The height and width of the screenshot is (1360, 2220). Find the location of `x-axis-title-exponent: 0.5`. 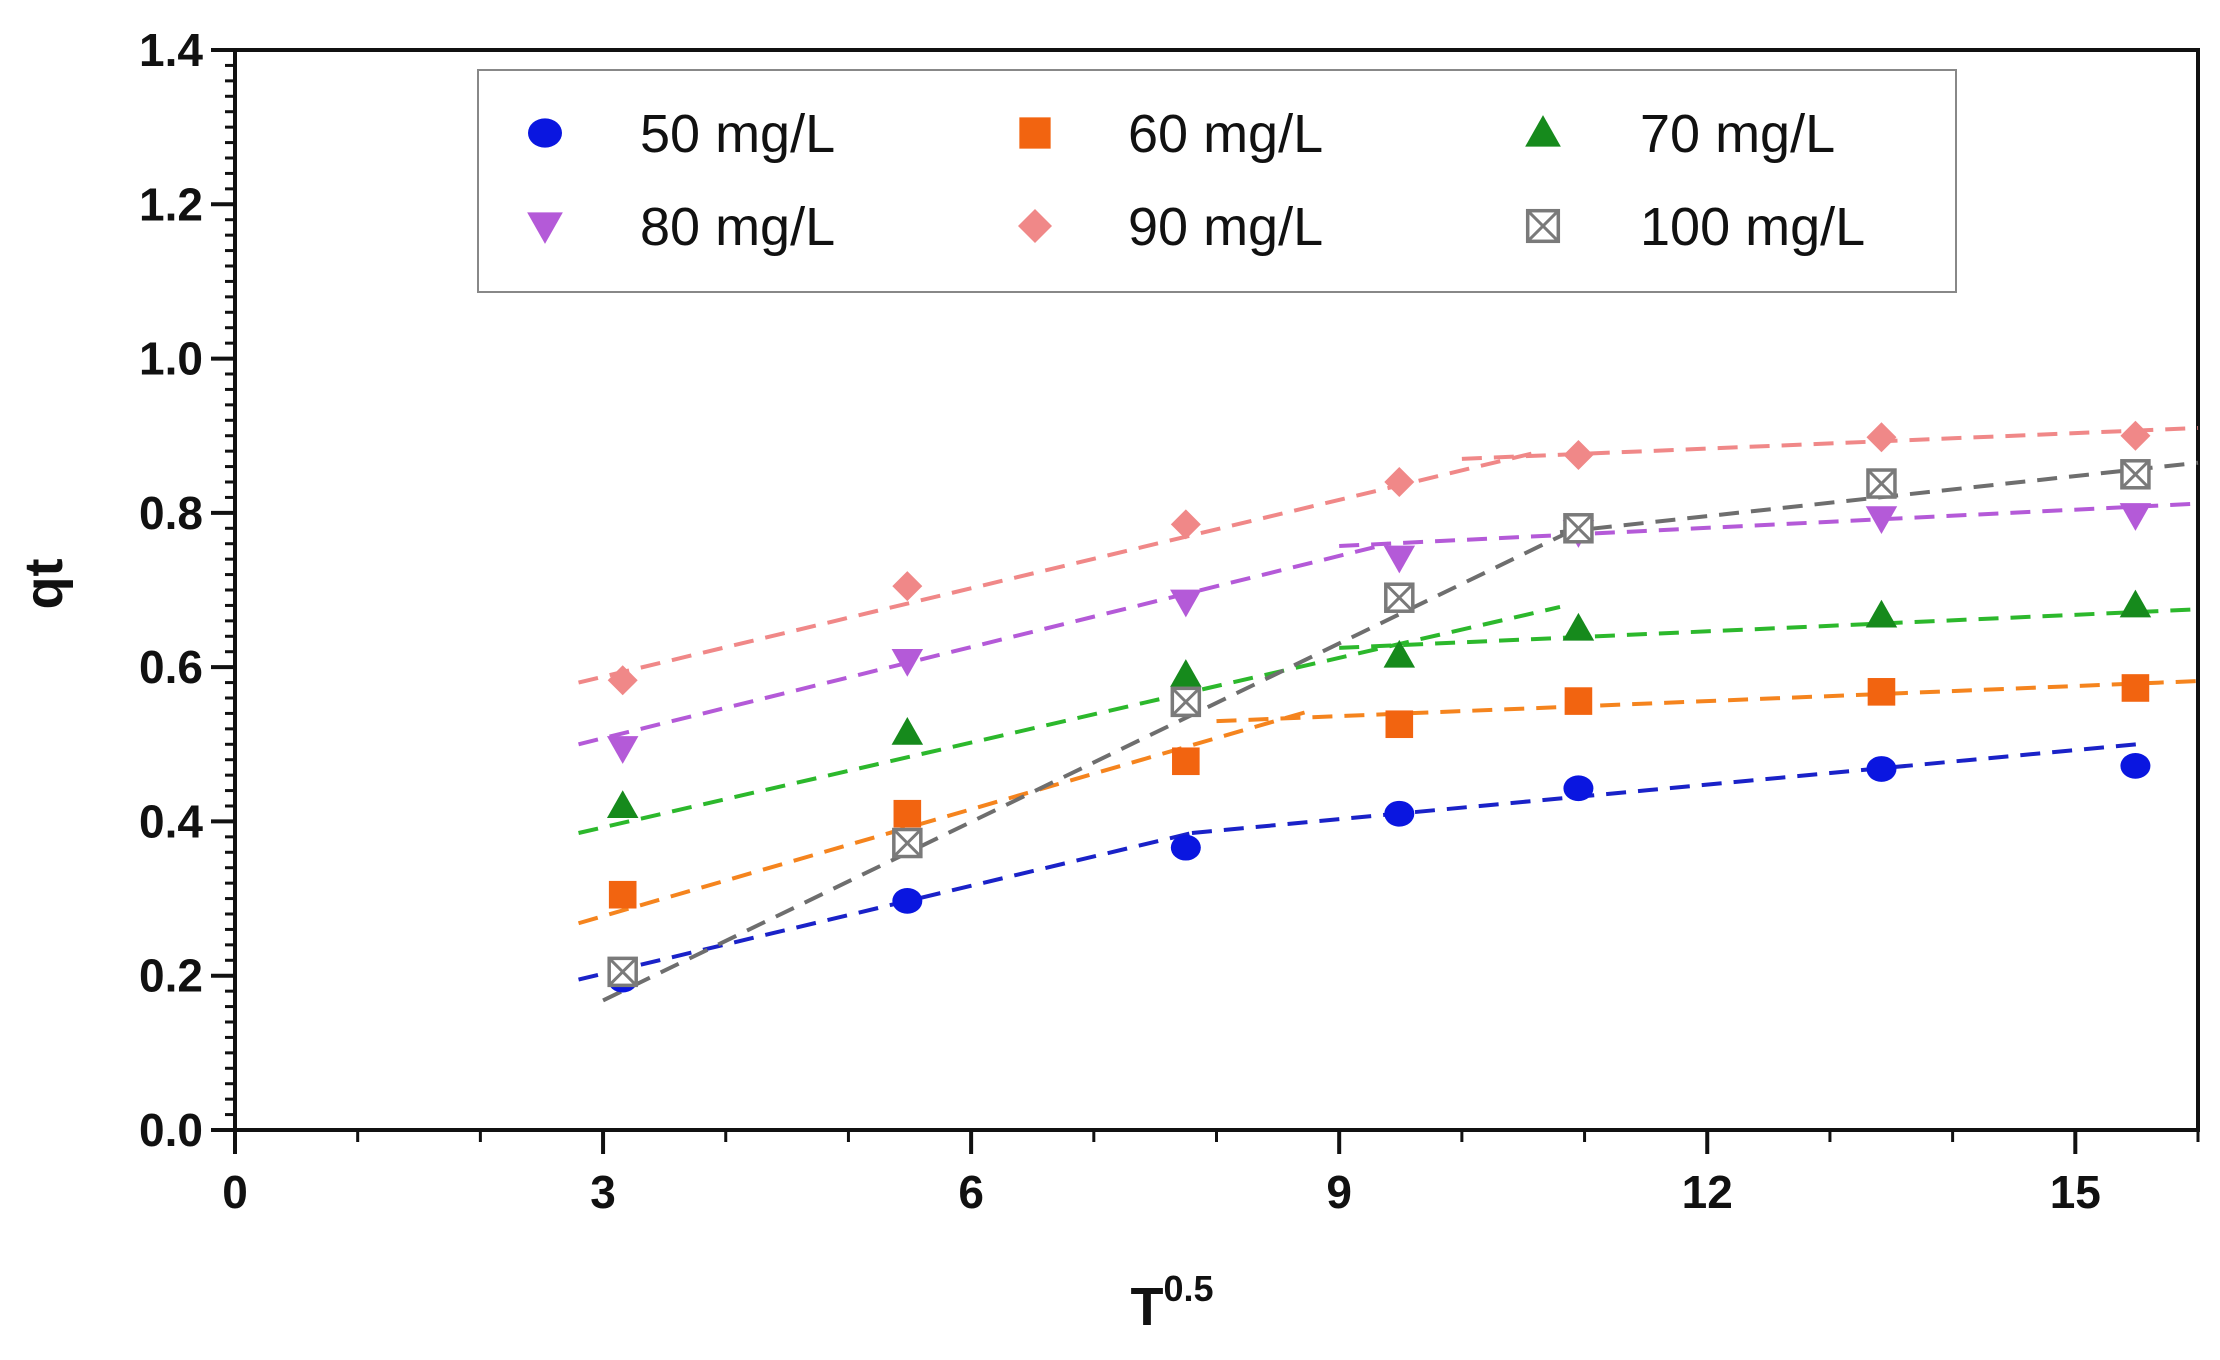

x-axis-title-exponent: 0.5 is located at coordinates (1188, 1288).